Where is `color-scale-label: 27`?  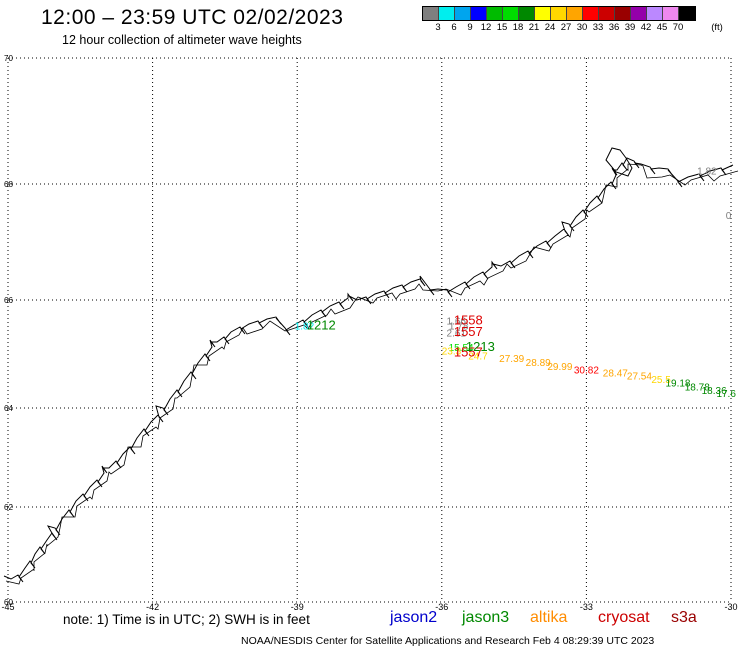
color-scale-label: 27 is located at coordinates (566, 27).